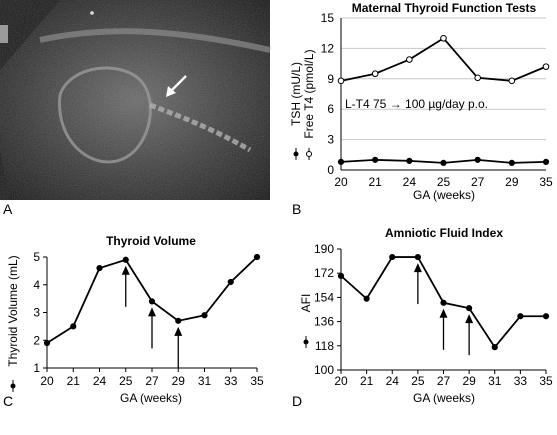 The image size is (557, 435). What do you see at coordinates (105, 115) in the screenshot?
I see `fetal-head-outline` at bounding box center [105, 115].